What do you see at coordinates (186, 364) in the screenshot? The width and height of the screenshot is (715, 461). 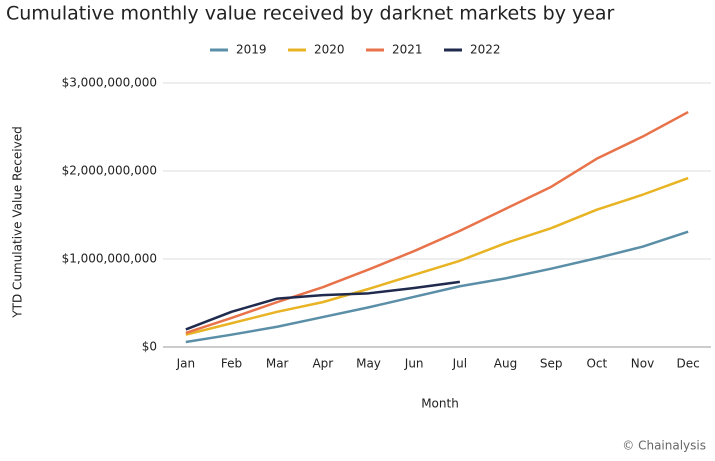 I see `x-tick-label: Jan` at bounding box center [186, 364].